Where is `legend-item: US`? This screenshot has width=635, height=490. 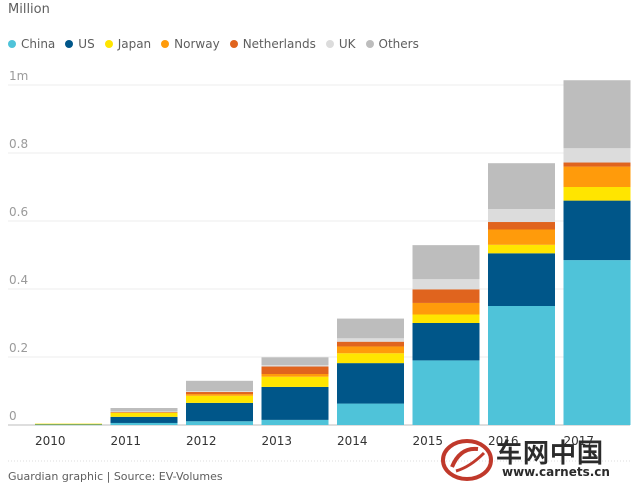
legend-item: US is located at coordinates (80, 44).